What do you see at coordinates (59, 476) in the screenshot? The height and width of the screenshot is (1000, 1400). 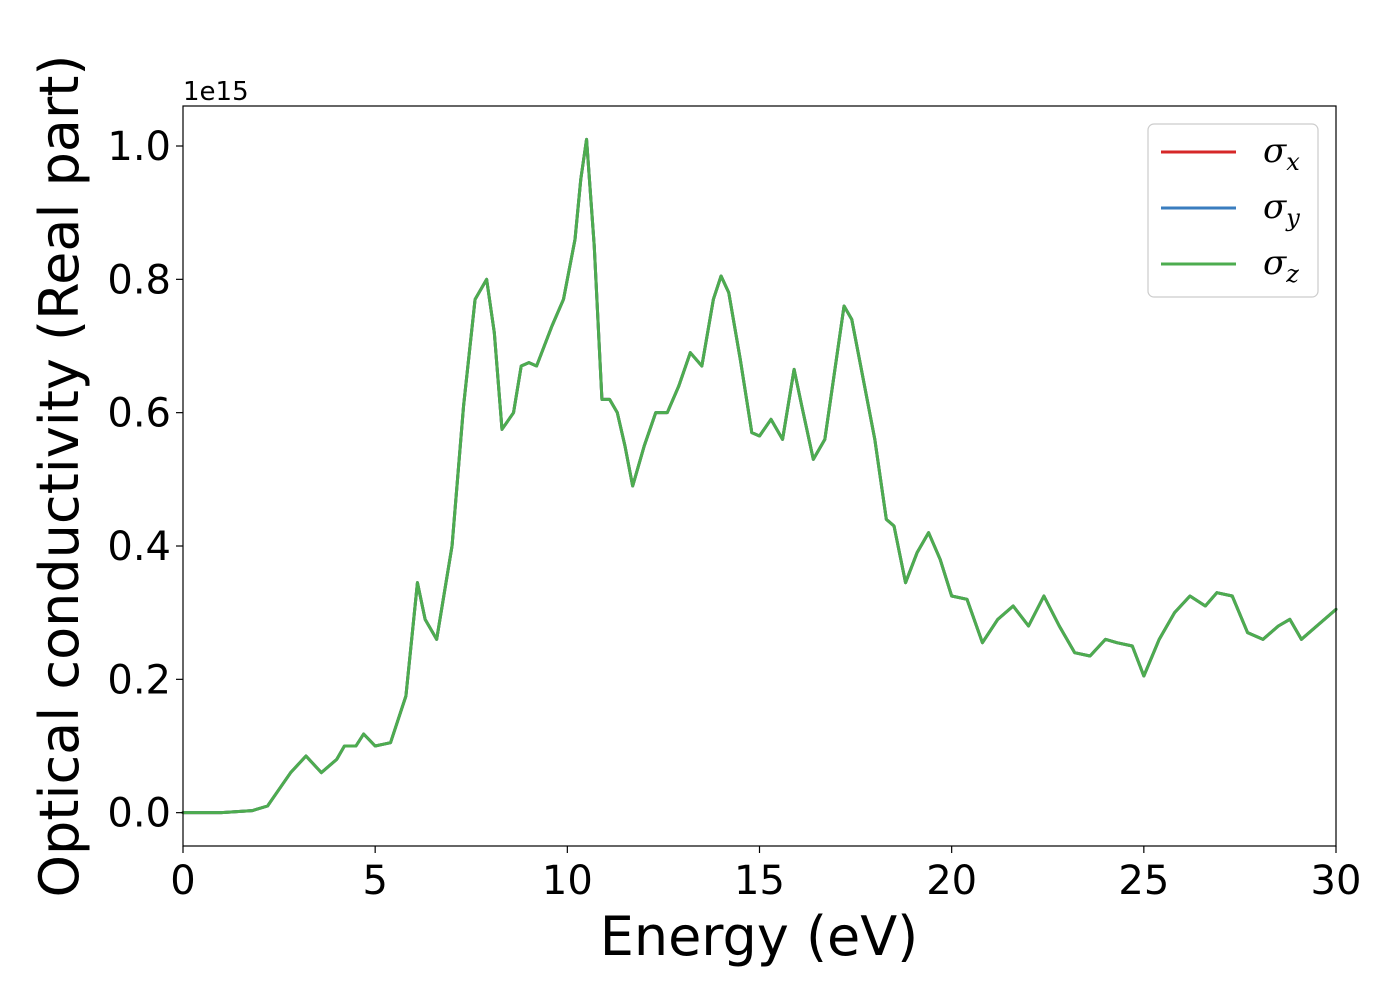 I see `y-axis-title: Optical conductivity (Real part)` at bounding box center [59, 476].